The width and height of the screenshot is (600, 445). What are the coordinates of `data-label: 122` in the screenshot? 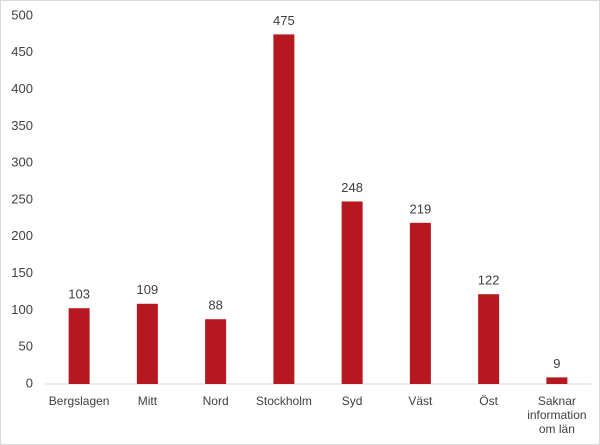 It's located at (489, 280).